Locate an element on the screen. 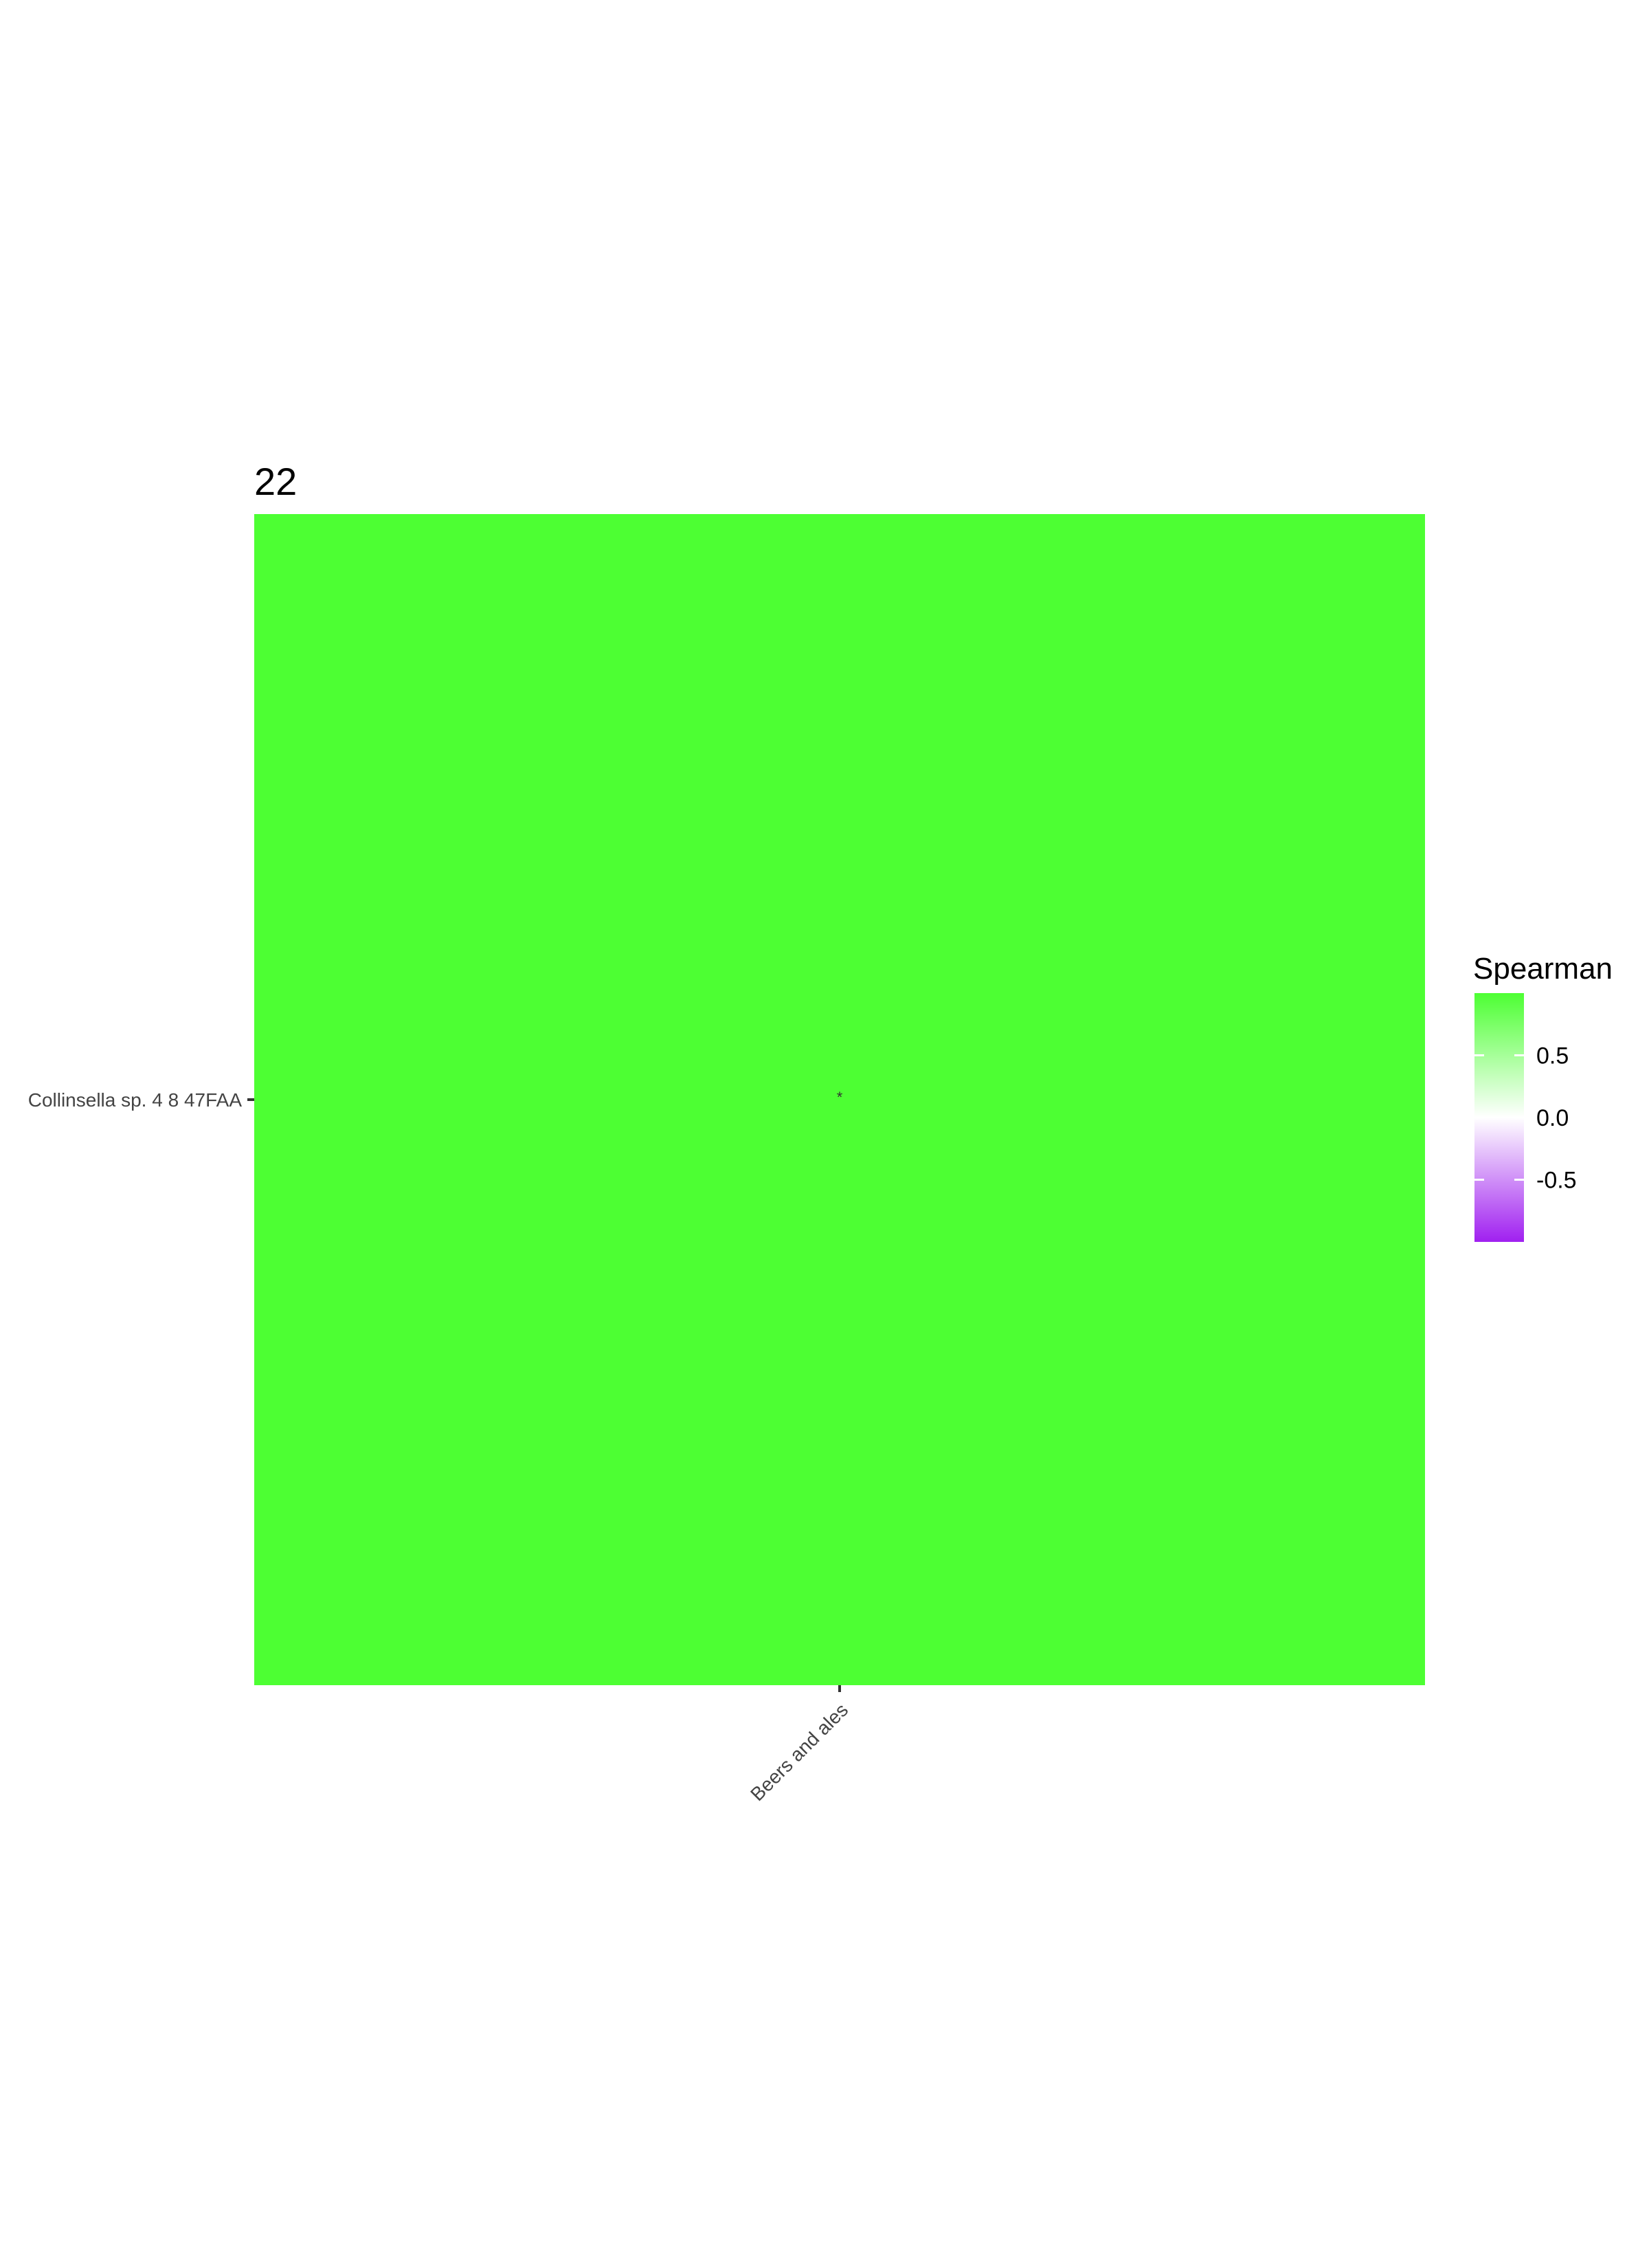 The height and width of the screenshot is (2268, 1649). legend: Spearman -0.5 0.0 0.5 is located at coordinates (1543, 1097).